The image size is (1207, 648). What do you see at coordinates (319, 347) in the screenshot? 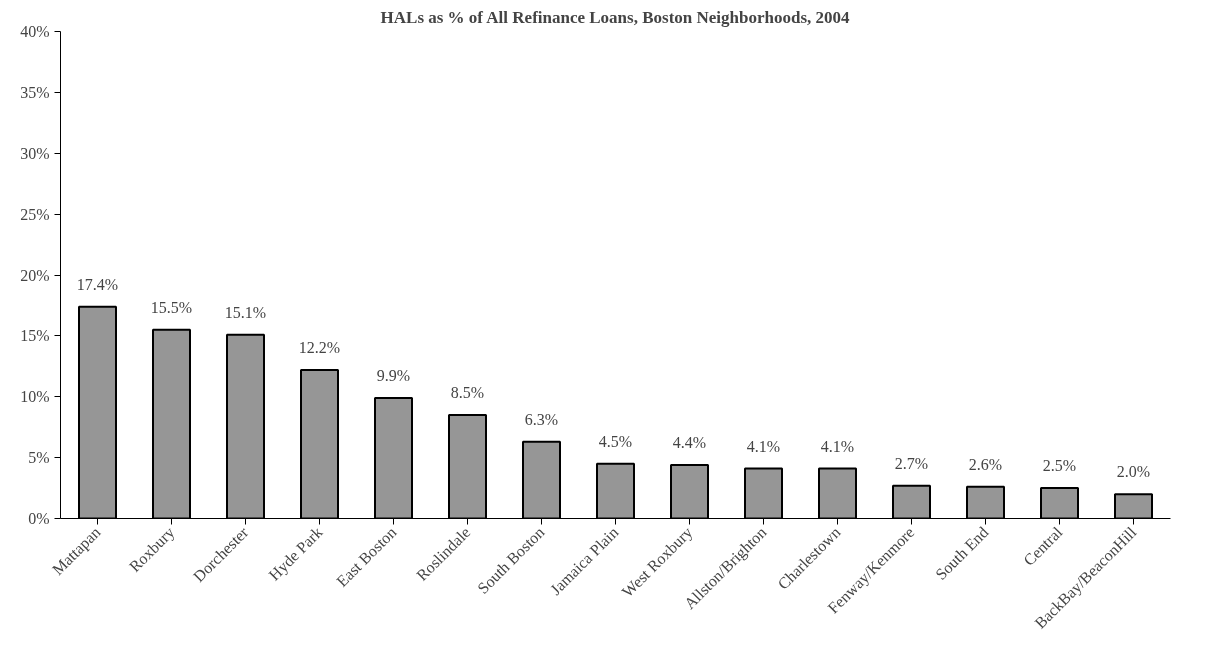
I see `data-label: 12.2%` at bounding box center [319, 347].